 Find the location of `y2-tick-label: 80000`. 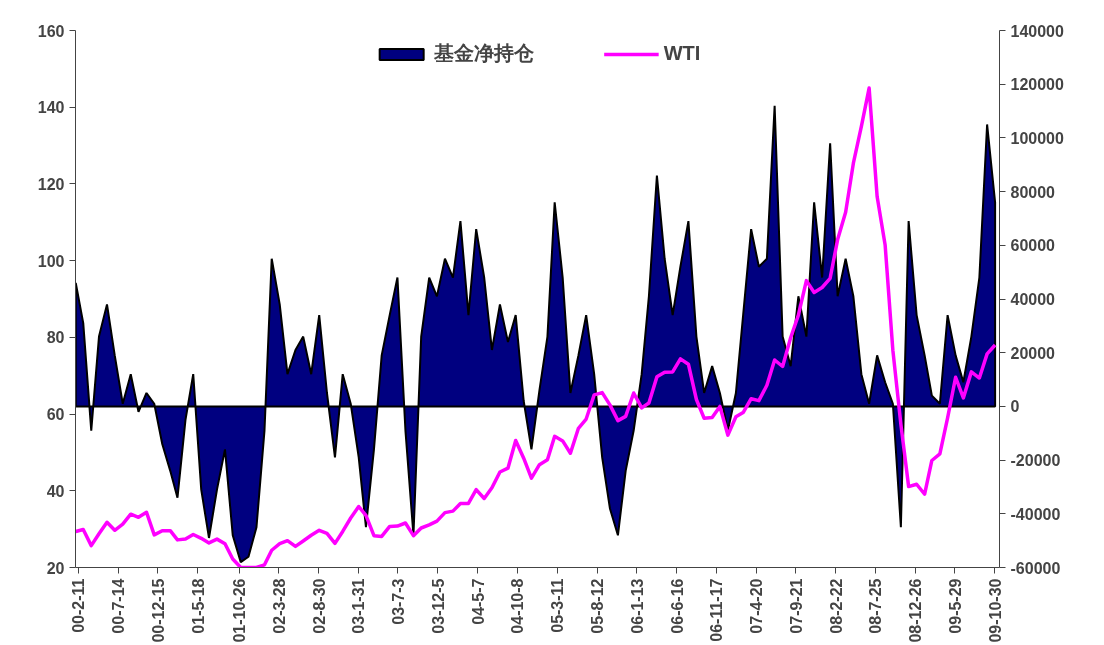

y2-tick-label: 80000 is located at coordinates (1033, 192).